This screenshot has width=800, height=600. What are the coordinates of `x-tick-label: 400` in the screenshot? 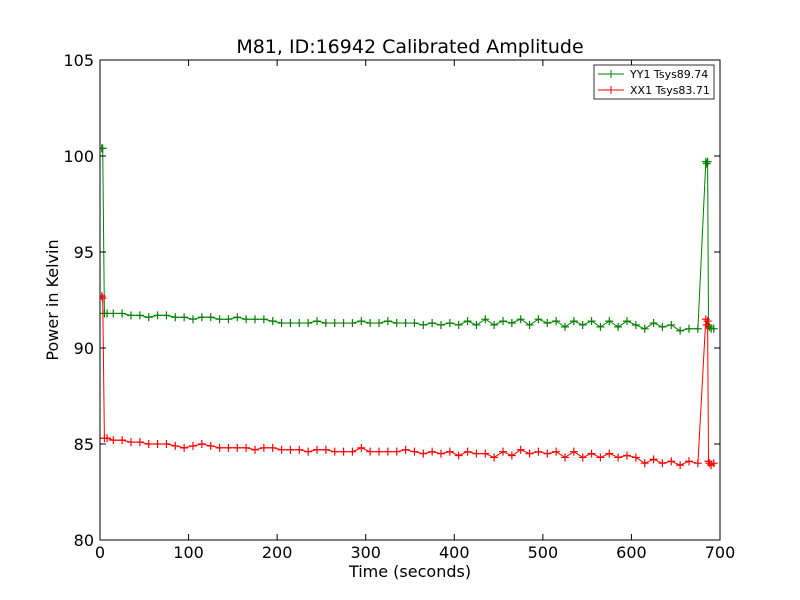 It's located at (454, 552).